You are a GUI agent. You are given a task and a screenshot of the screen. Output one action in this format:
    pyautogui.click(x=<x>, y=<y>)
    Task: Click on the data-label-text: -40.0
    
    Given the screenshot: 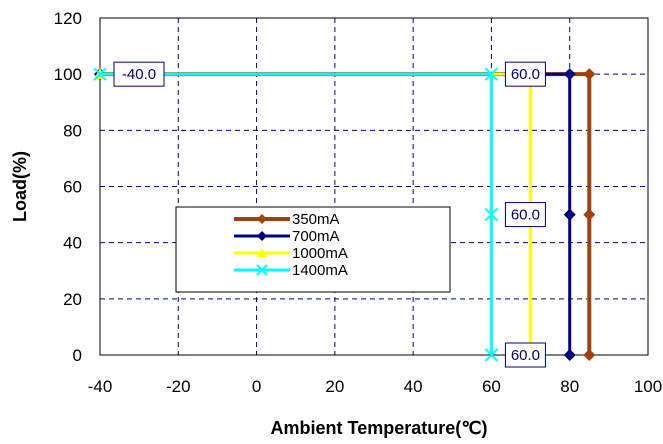 What is the action you would take?
    pyautogui.click(x=139, y=74)
    